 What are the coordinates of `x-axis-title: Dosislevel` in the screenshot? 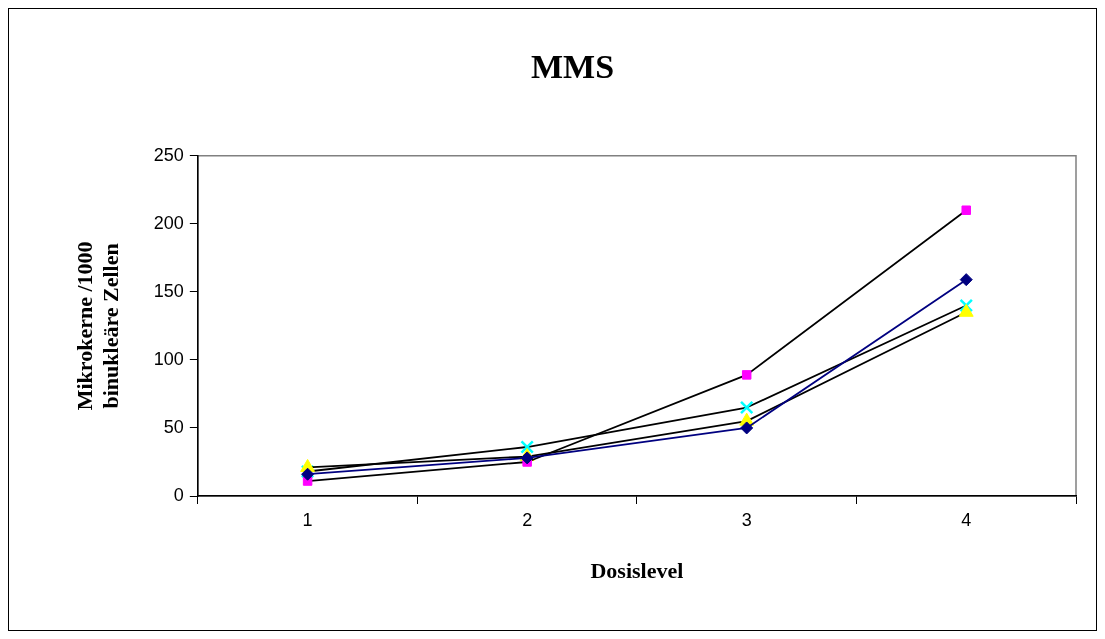 It's located at (637, 571).